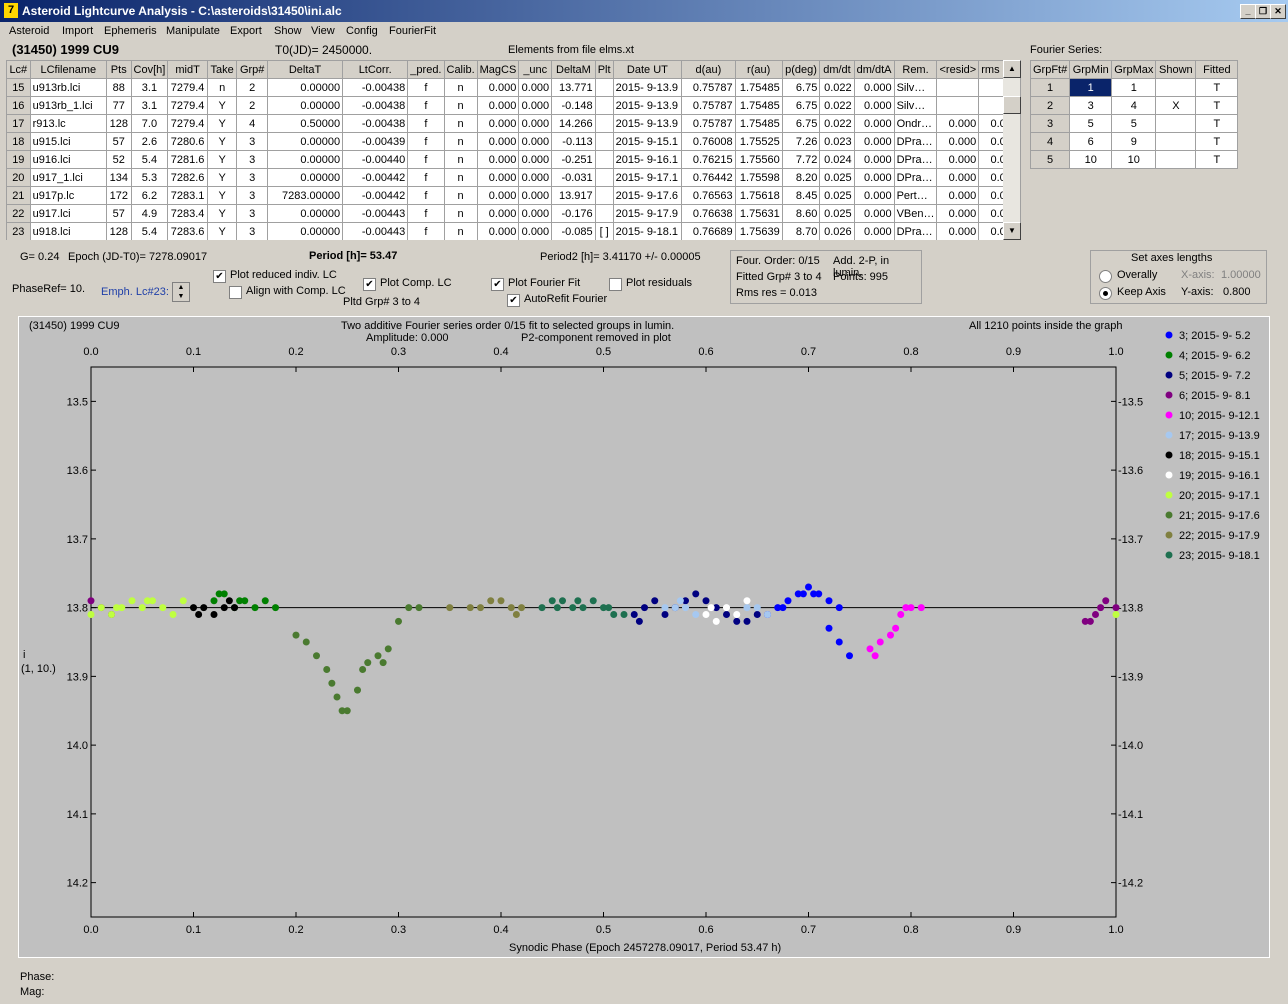 This screenshot has height=1004, width=1288. What do you see at coordinates (119, 195) in the screenshot?
I see `table-cell: 172` at bounding box center [119, 195].